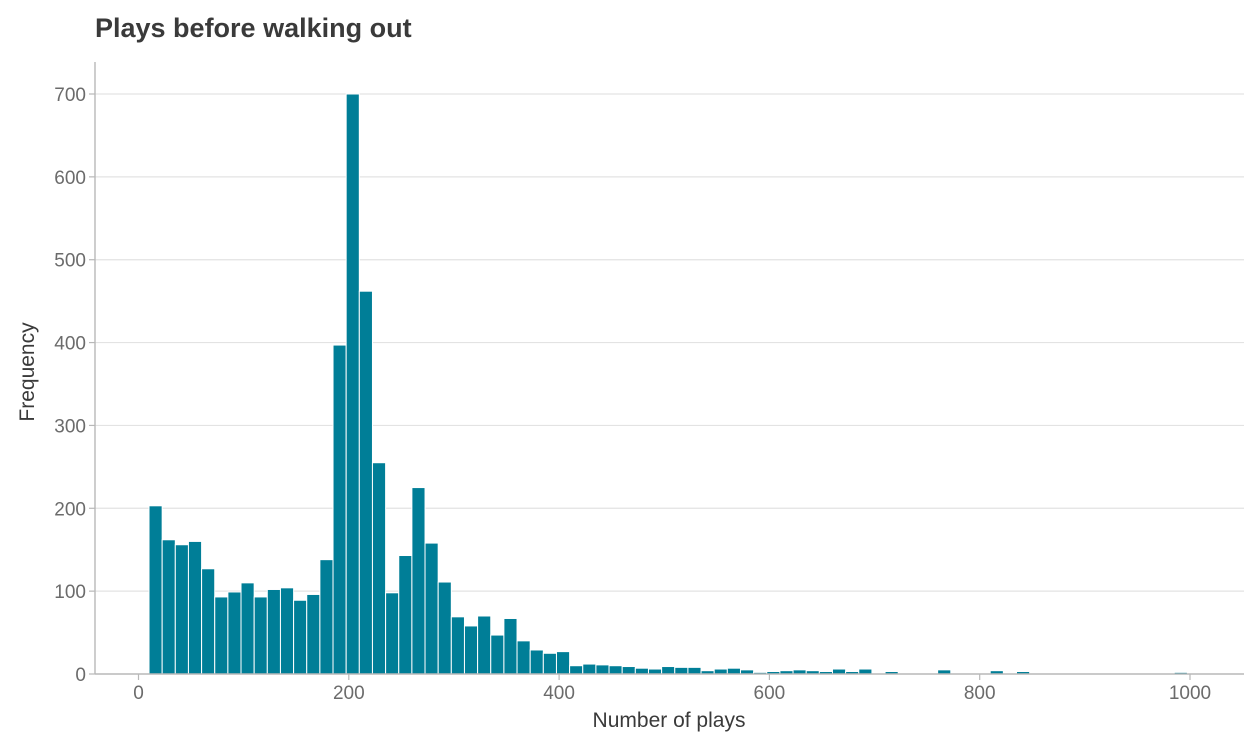  Describe the element at coordinates (980, 693) in the screenshot. I see `x-tick-label: 800` at that location.